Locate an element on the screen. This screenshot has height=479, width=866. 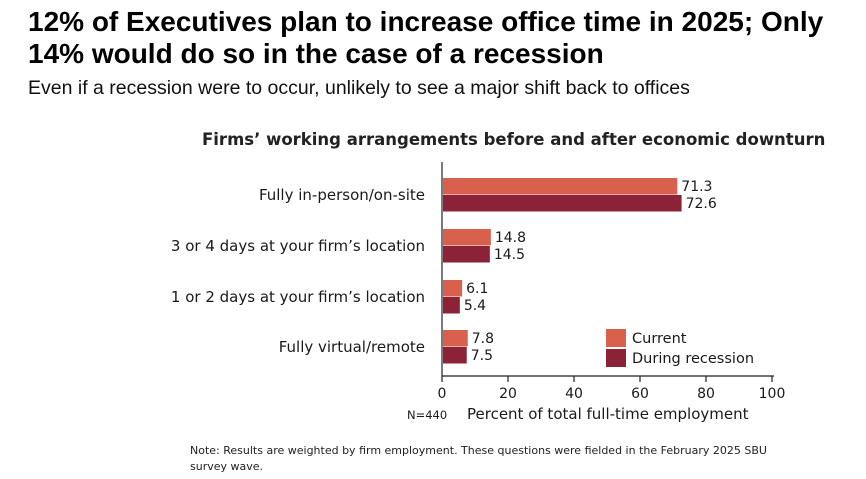
data-label: 14.5 is located at coordinates (509, 255).